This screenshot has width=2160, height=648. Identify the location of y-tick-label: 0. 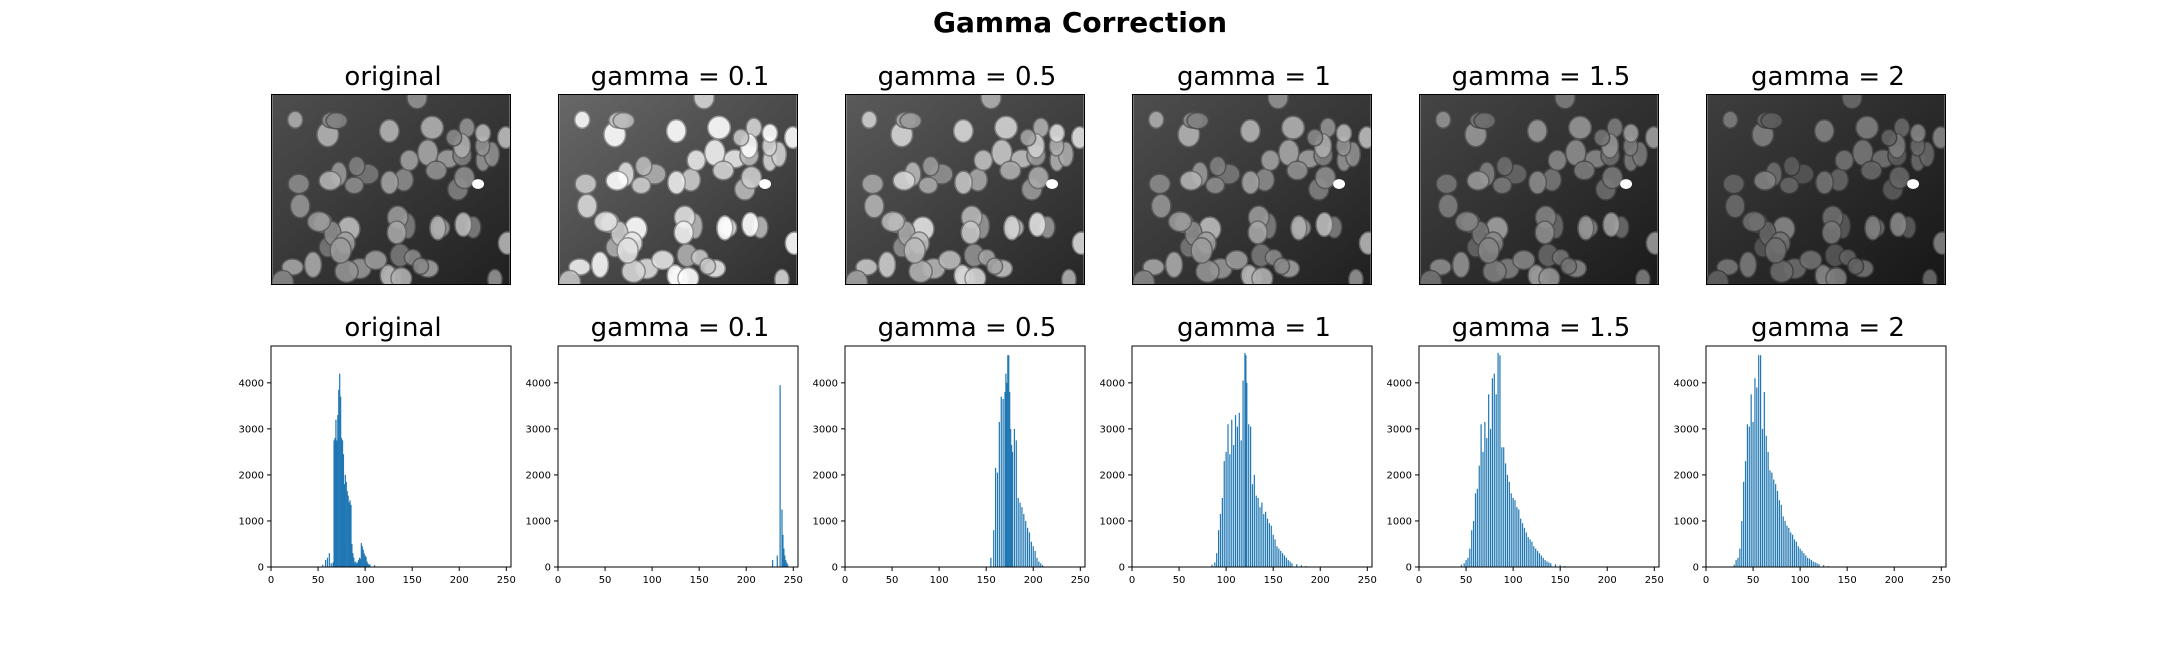
(1409, 568).